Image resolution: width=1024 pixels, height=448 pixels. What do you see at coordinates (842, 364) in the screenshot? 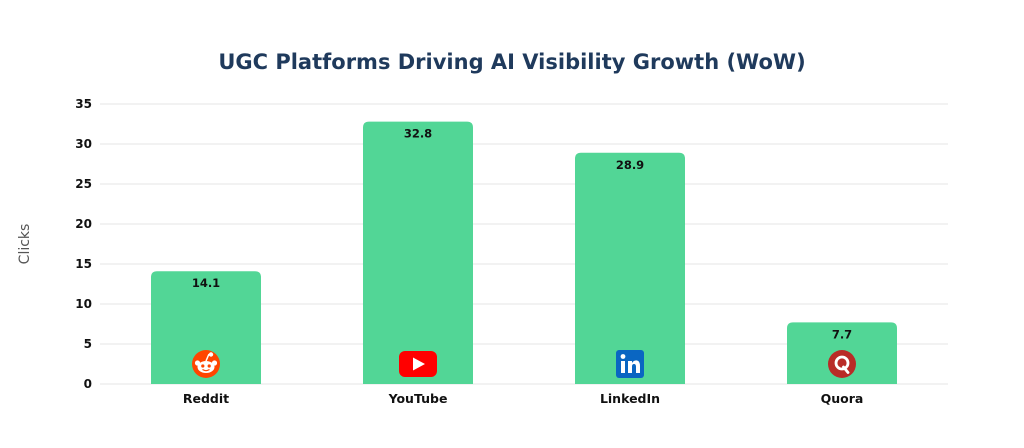
I see `quora-icon` at bounding box center [842, 364].